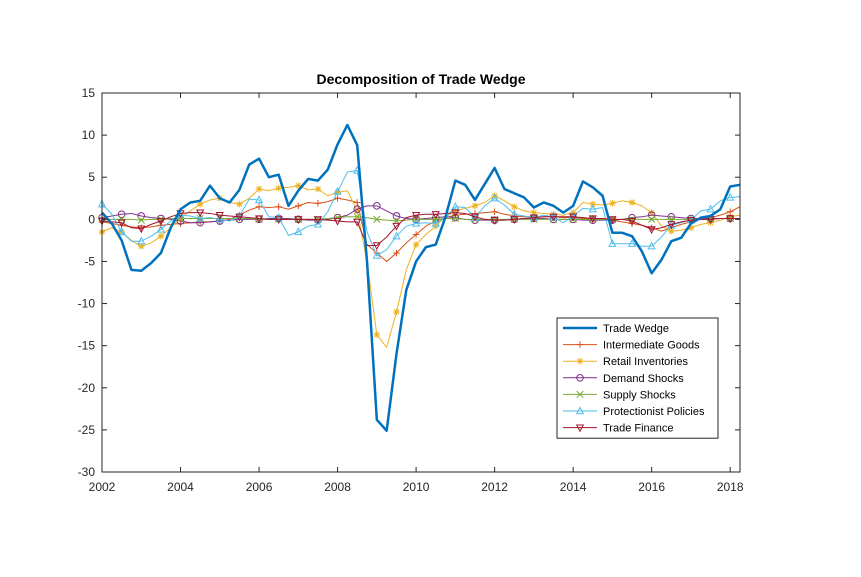 Image resolution: width=861 pixels, height=577 pixels. What do you see at coordinates (639, 395) in the screenshot?
I see `legend-label: Supply Shocks` at bounding box center [639, 395].